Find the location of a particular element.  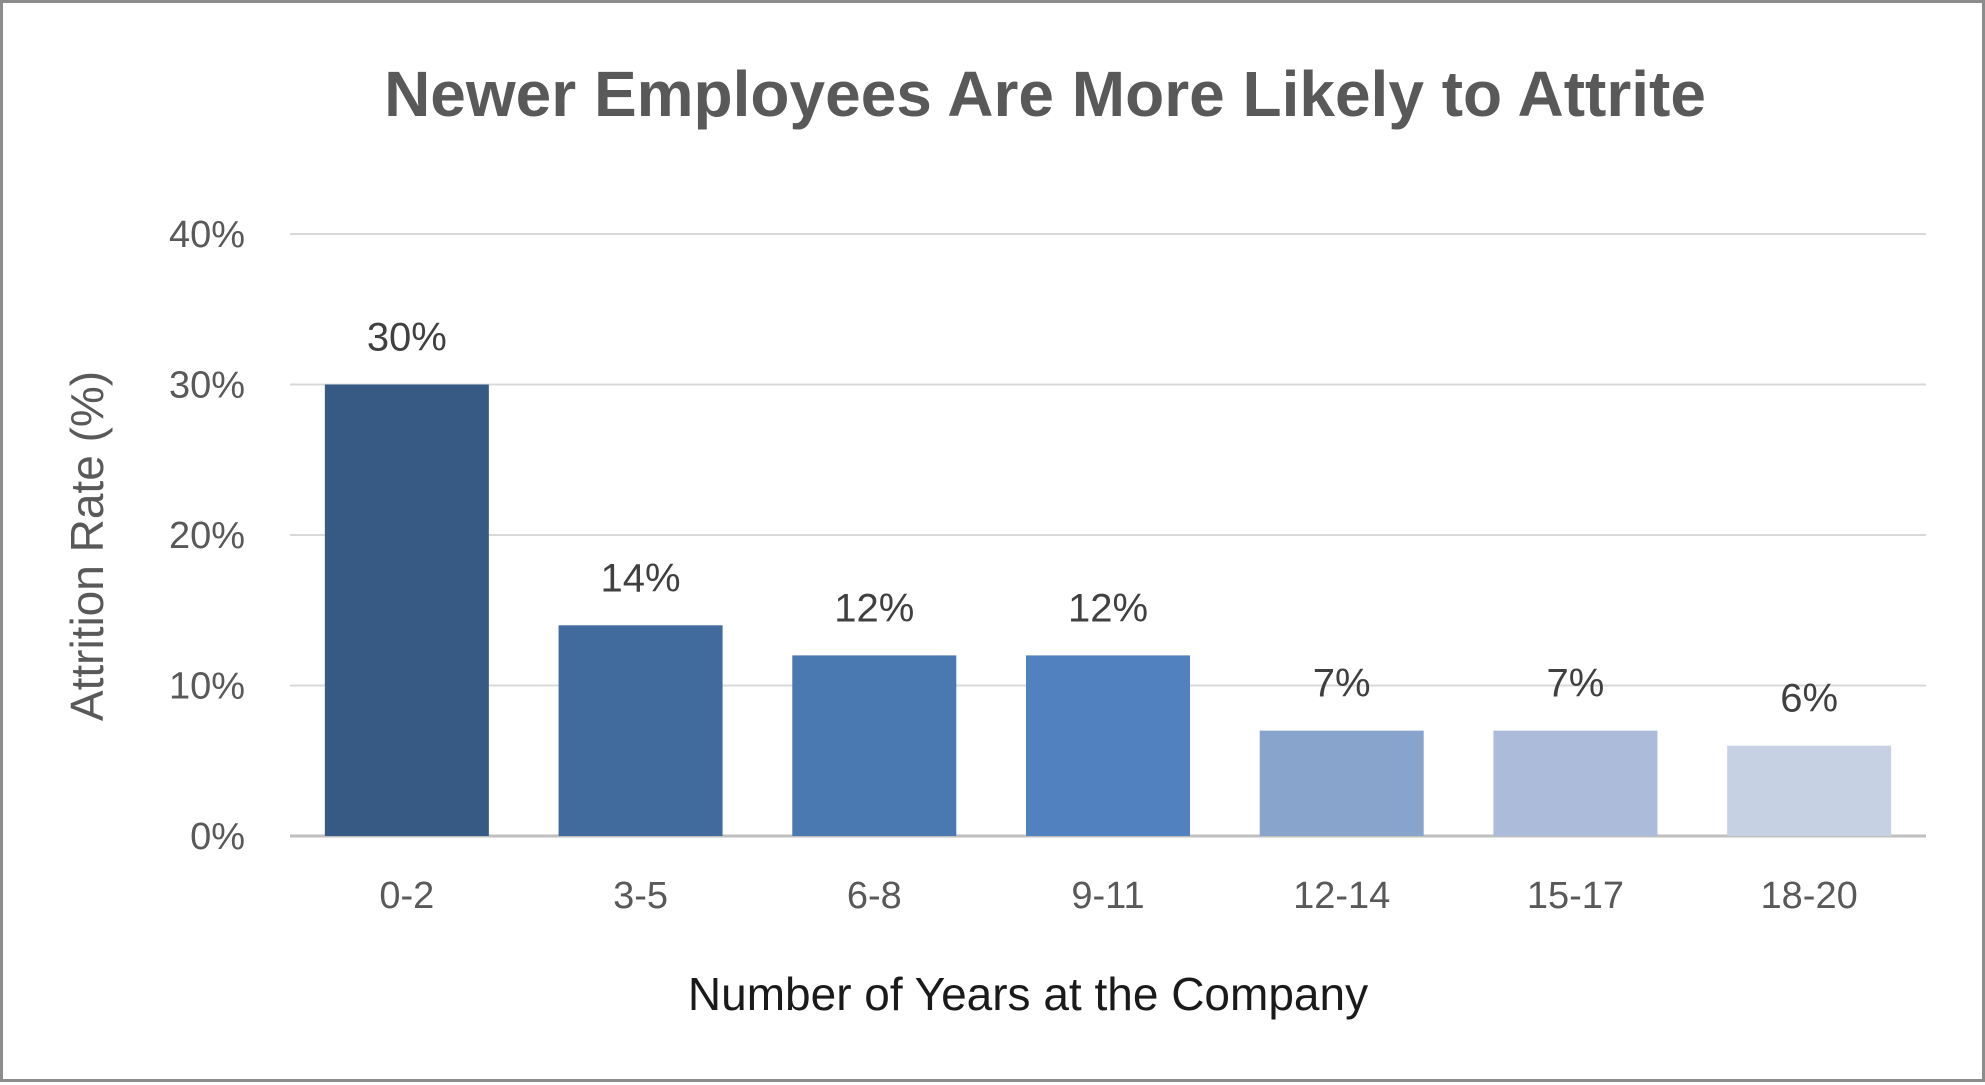

y-tick-label: 10% is located at coordinates (207, 687).